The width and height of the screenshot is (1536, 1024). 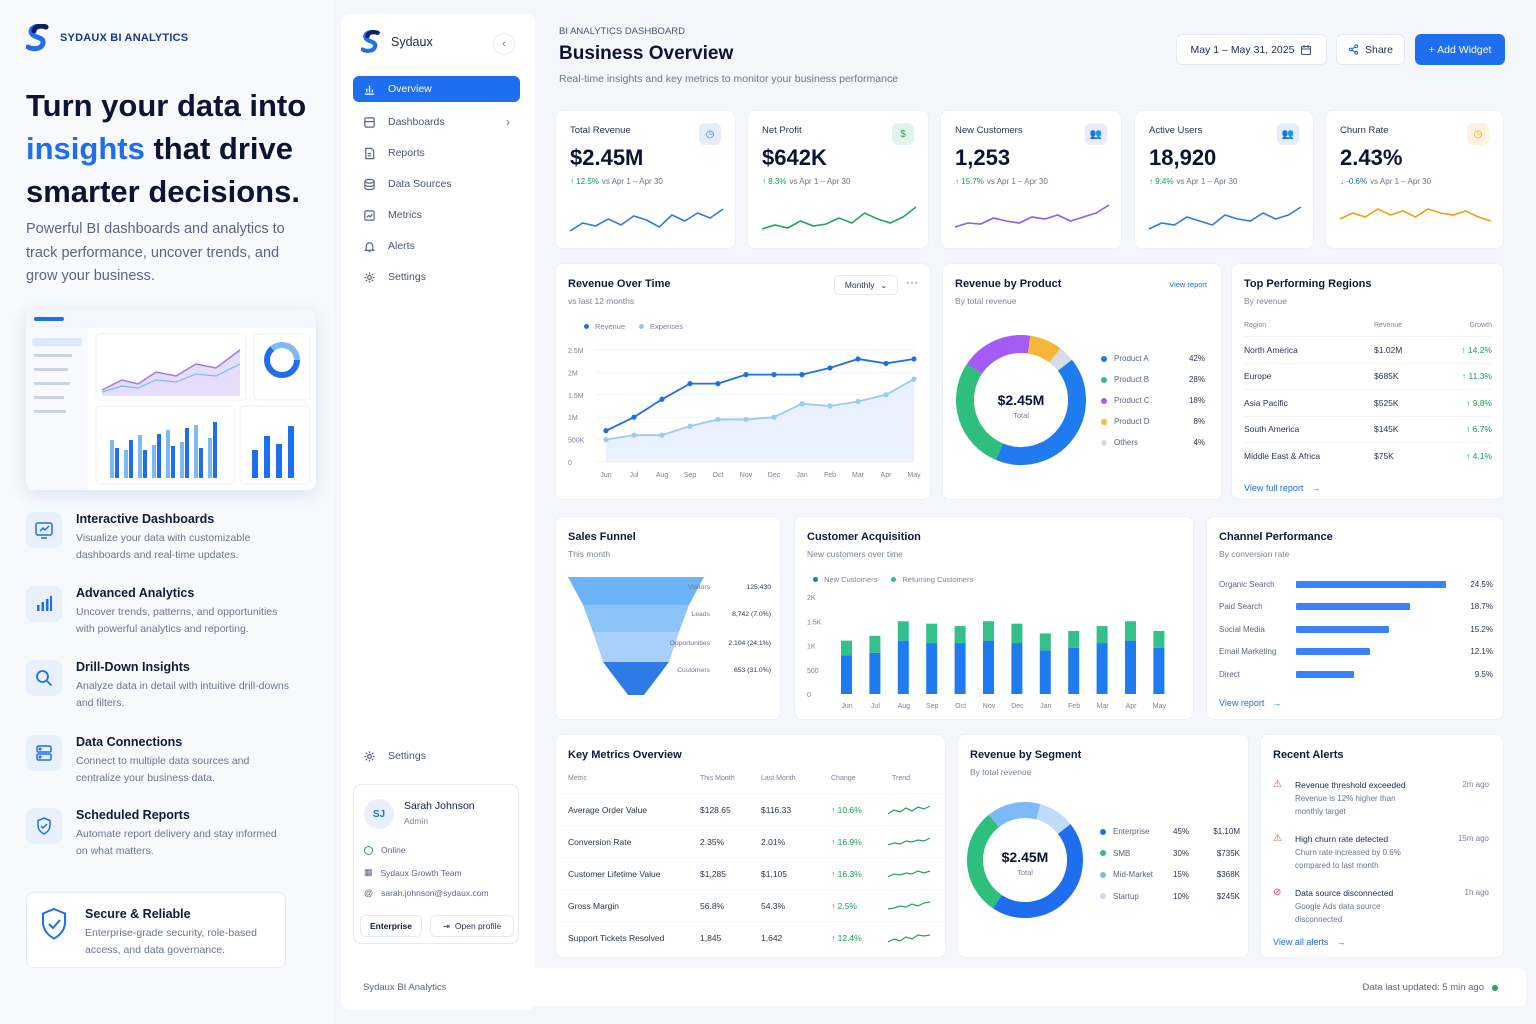 What do you see at coordinates (472, 926) in the screenshot?
I see `open-profile-button: ⇥ Open profile` at bounding box center [472, 926].